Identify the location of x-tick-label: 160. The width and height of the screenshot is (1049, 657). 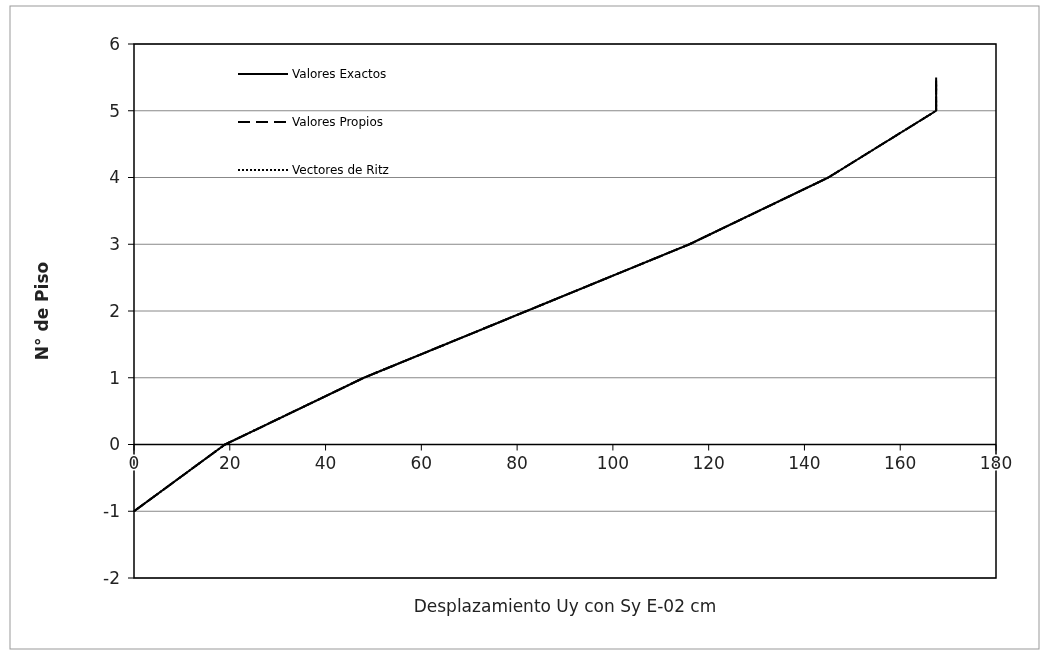
(900, 462).